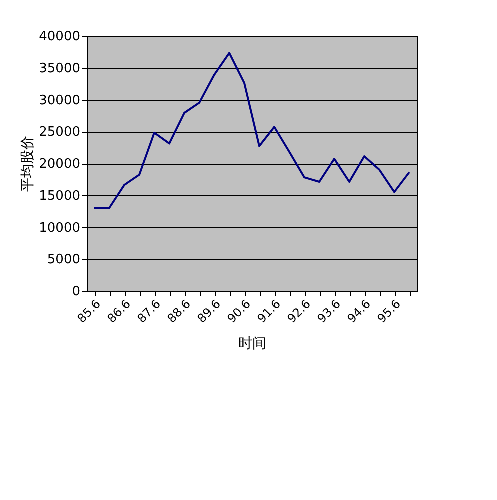 This screenshot has height=500, width=497. What do you see at coordinates (252, 344) in the screenshot?
I see `x-axis-title: 时间` at bounding box center [252, 344].